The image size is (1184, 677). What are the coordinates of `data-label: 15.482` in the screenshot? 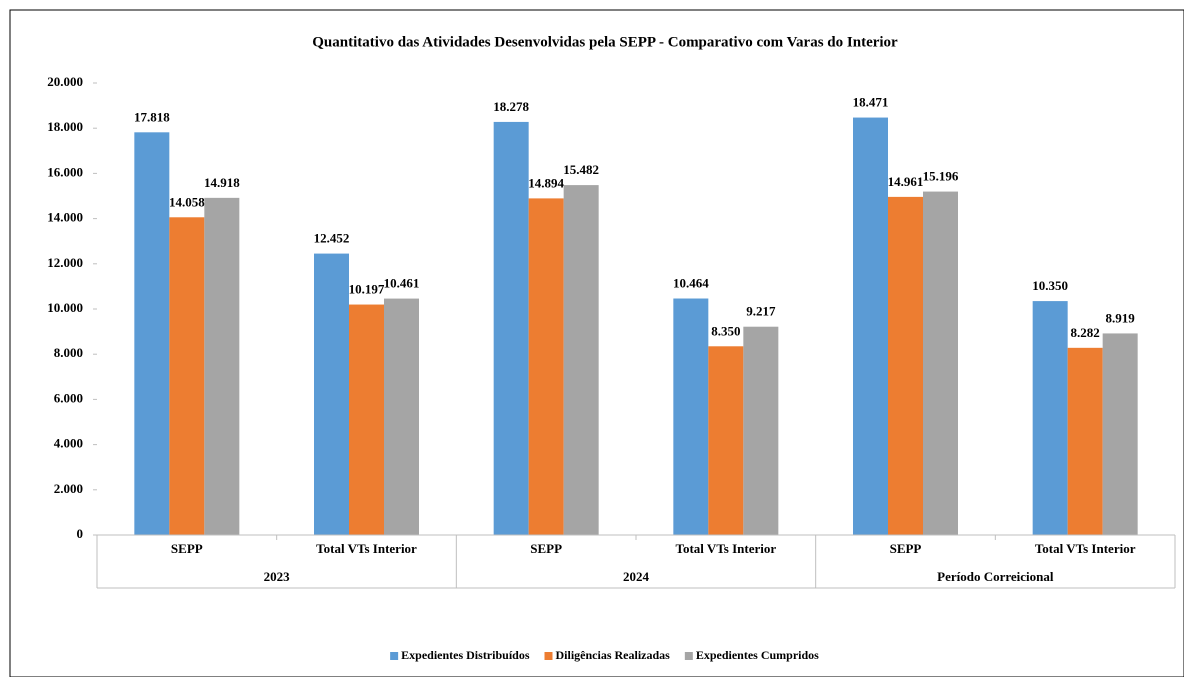 It's located at (581, 169).